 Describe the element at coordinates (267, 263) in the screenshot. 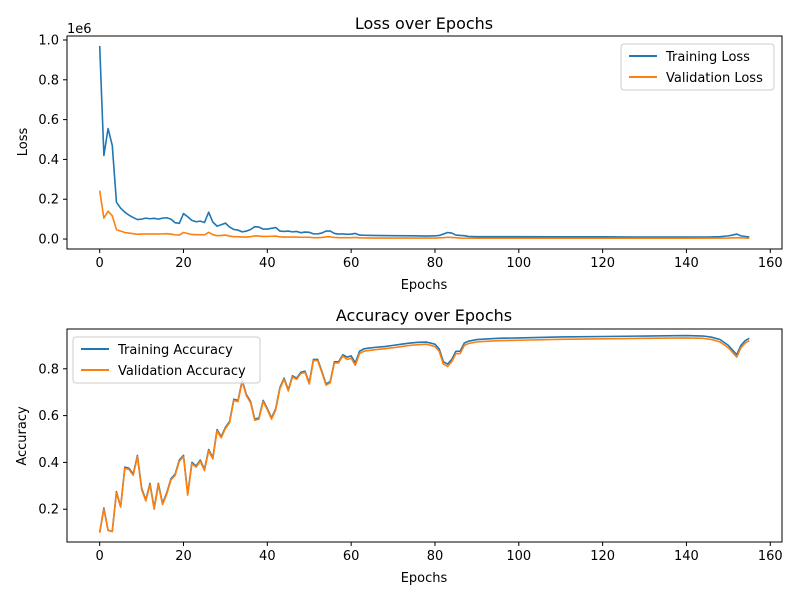

I see `loss-x-tick-label: 40` at that location.